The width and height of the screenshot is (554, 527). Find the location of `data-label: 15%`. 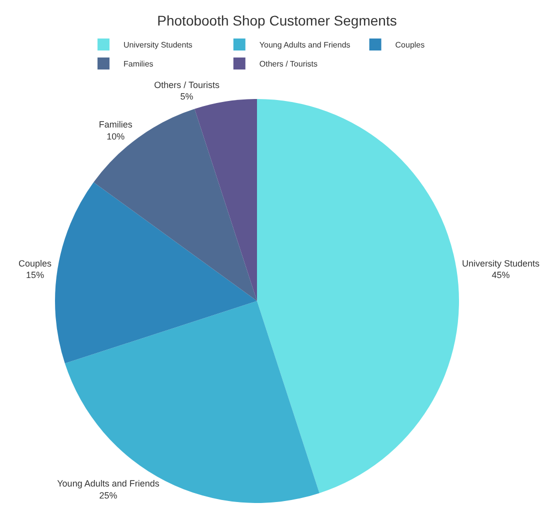

data-label: 15% is located at coordinates (35, 275).